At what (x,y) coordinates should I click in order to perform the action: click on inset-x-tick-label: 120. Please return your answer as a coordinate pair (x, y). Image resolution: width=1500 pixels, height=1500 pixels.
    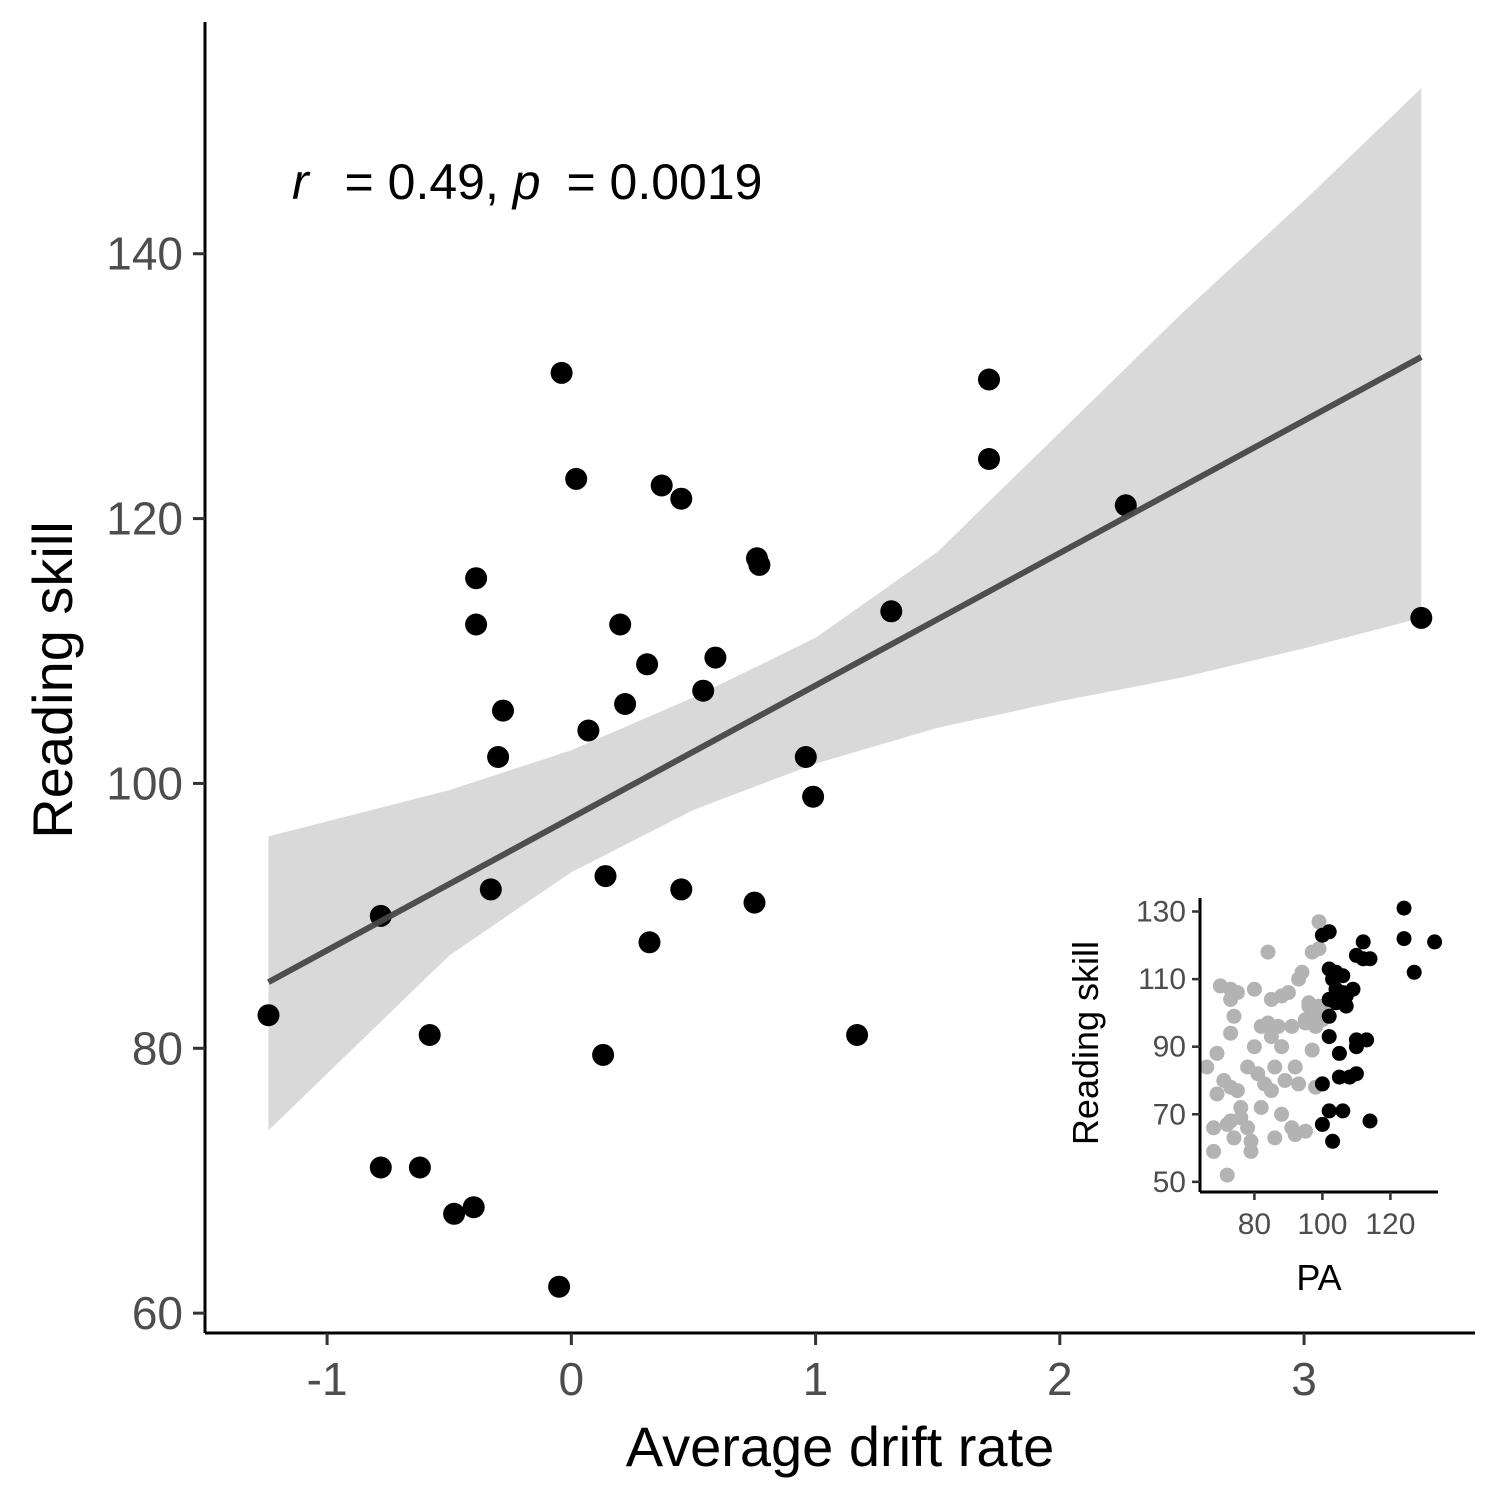
    Looking at the image, I should click on (1390, 1224).